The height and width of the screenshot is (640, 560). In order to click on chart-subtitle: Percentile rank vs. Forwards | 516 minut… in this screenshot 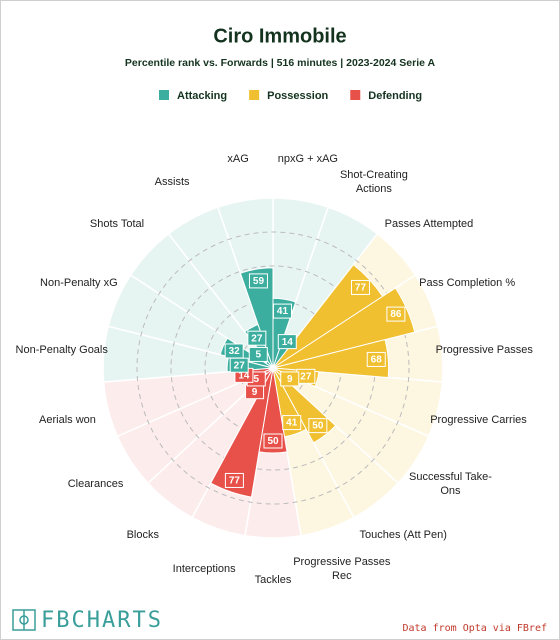, I will do `click(280, 63)`.